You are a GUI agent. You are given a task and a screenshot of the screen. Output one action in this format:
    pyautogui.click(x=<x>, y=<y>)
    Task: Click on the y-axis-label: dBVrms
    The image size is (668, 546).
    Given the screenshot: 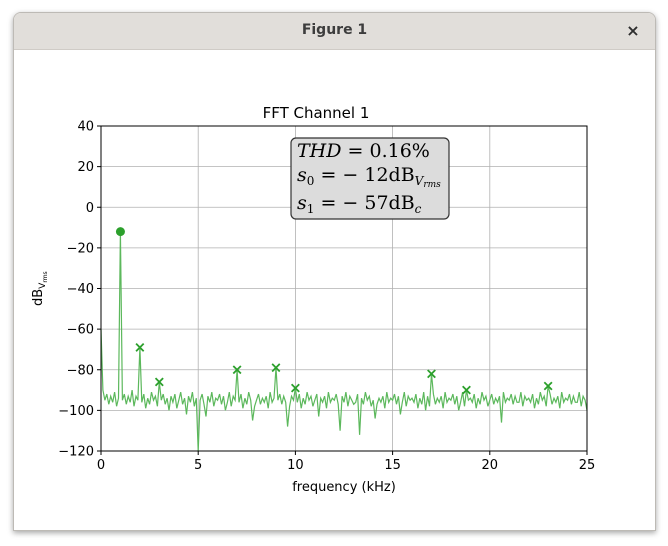 What is the action you would take?
    pyautogui.click(x=40, y=288)
    